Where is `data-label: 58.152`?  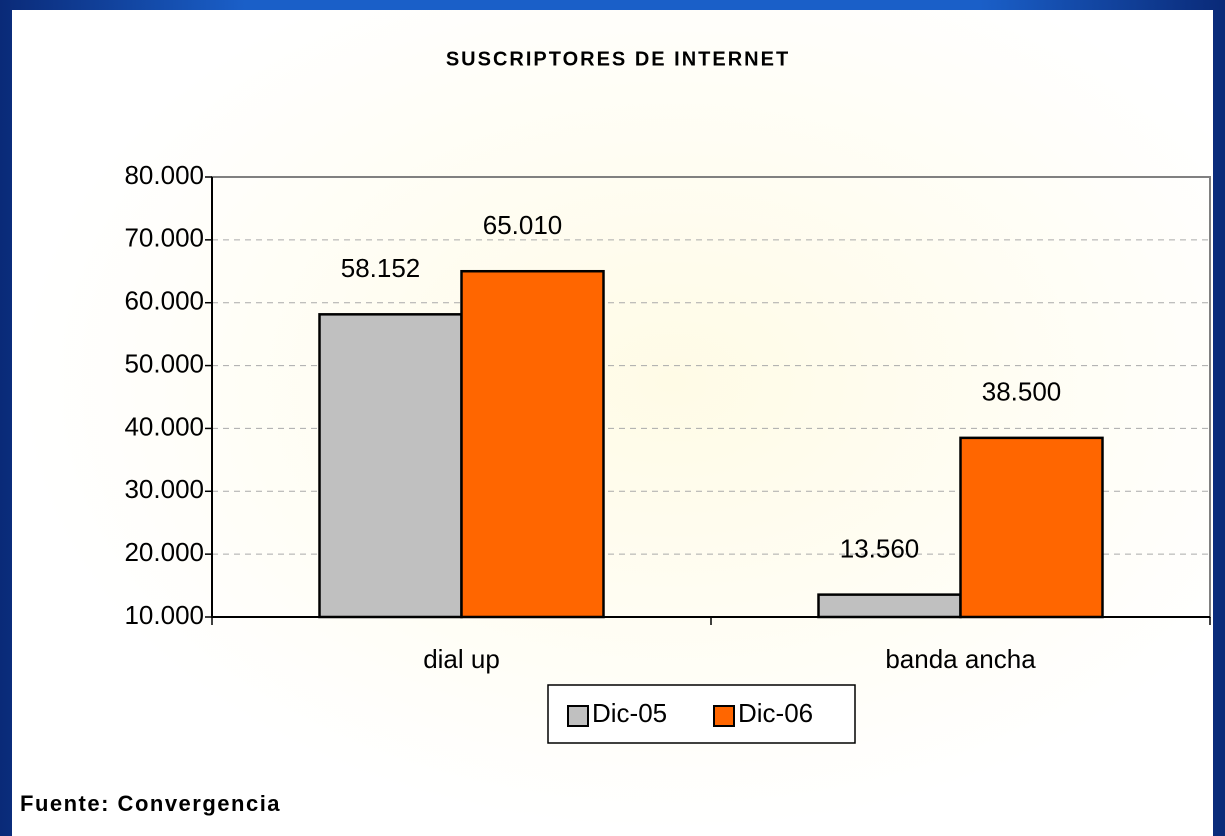
data-label: 58.152 is located at coordinates (381, 268).